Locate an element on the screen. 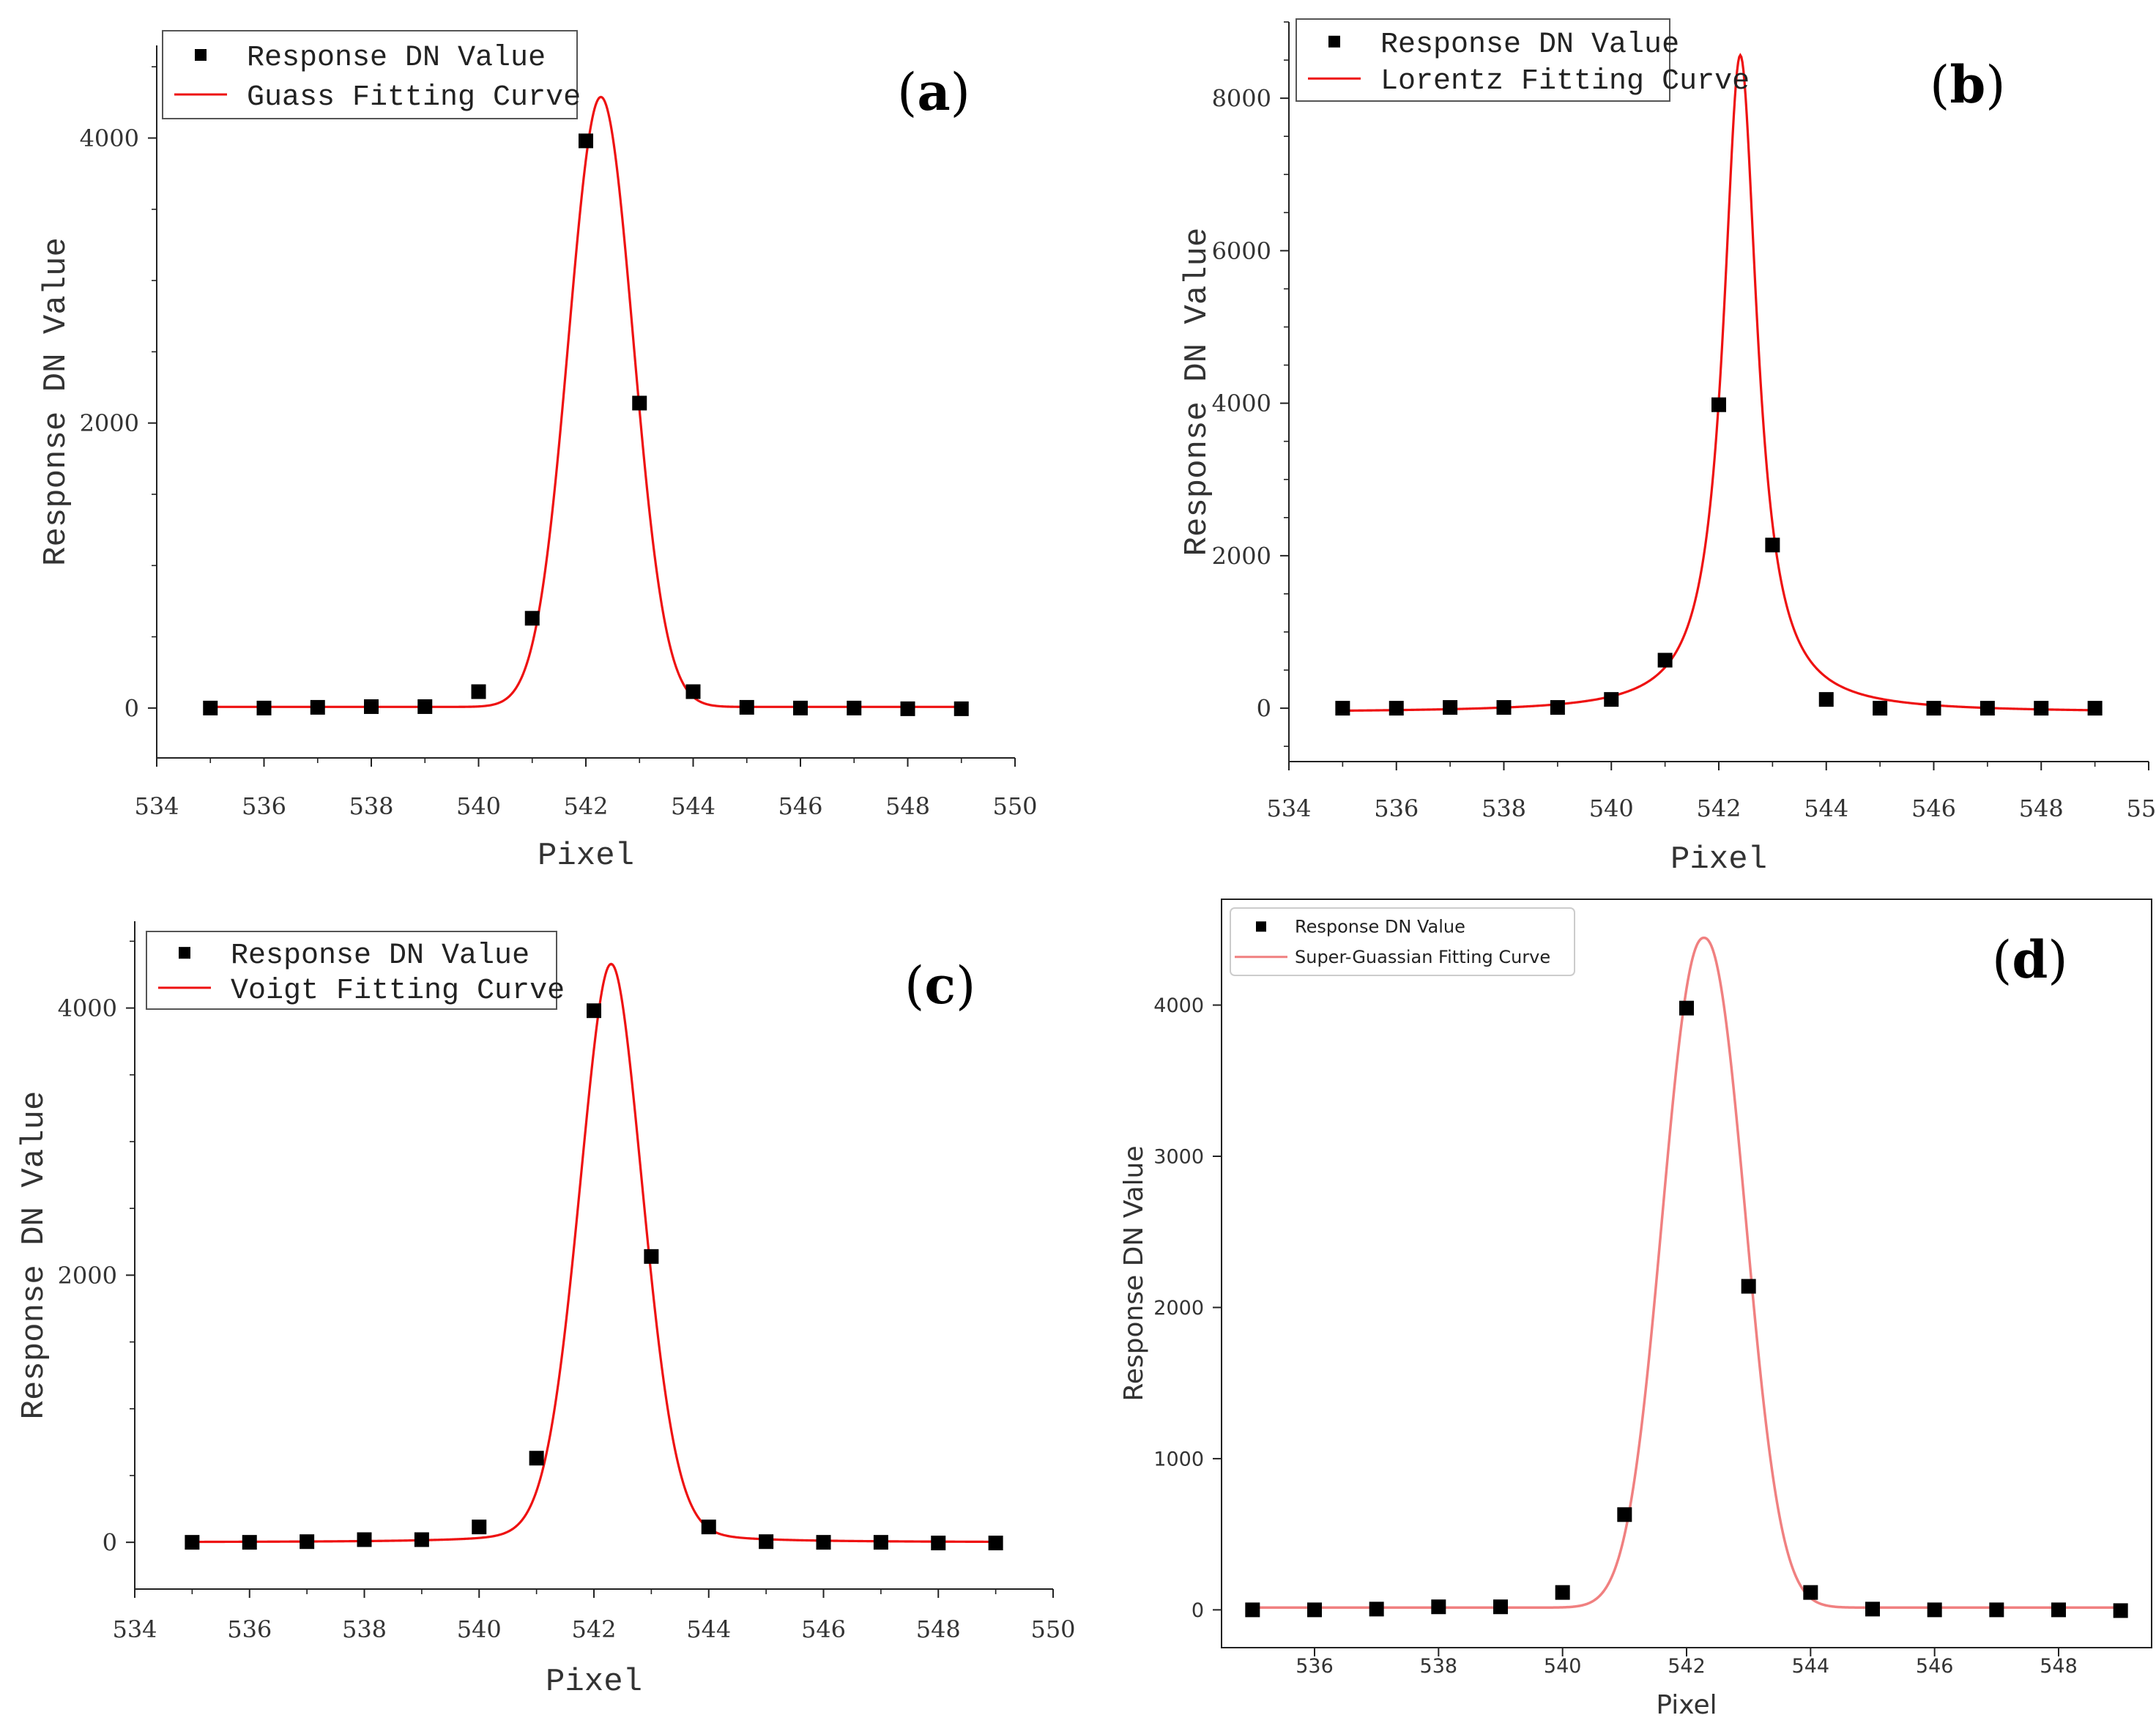  panel-label-part: b is located at coordinates (1967, 85).